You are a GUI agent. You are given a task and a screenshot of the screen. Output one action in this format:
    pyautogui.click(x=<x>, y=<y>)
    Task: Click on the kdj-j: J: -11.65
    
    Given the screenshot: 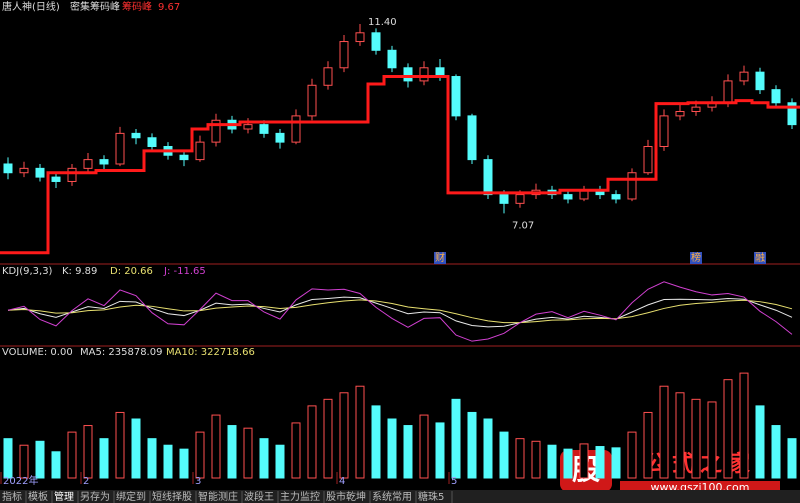 What is the action you would take?
    pyautogui.click(x=184, y=271)
    